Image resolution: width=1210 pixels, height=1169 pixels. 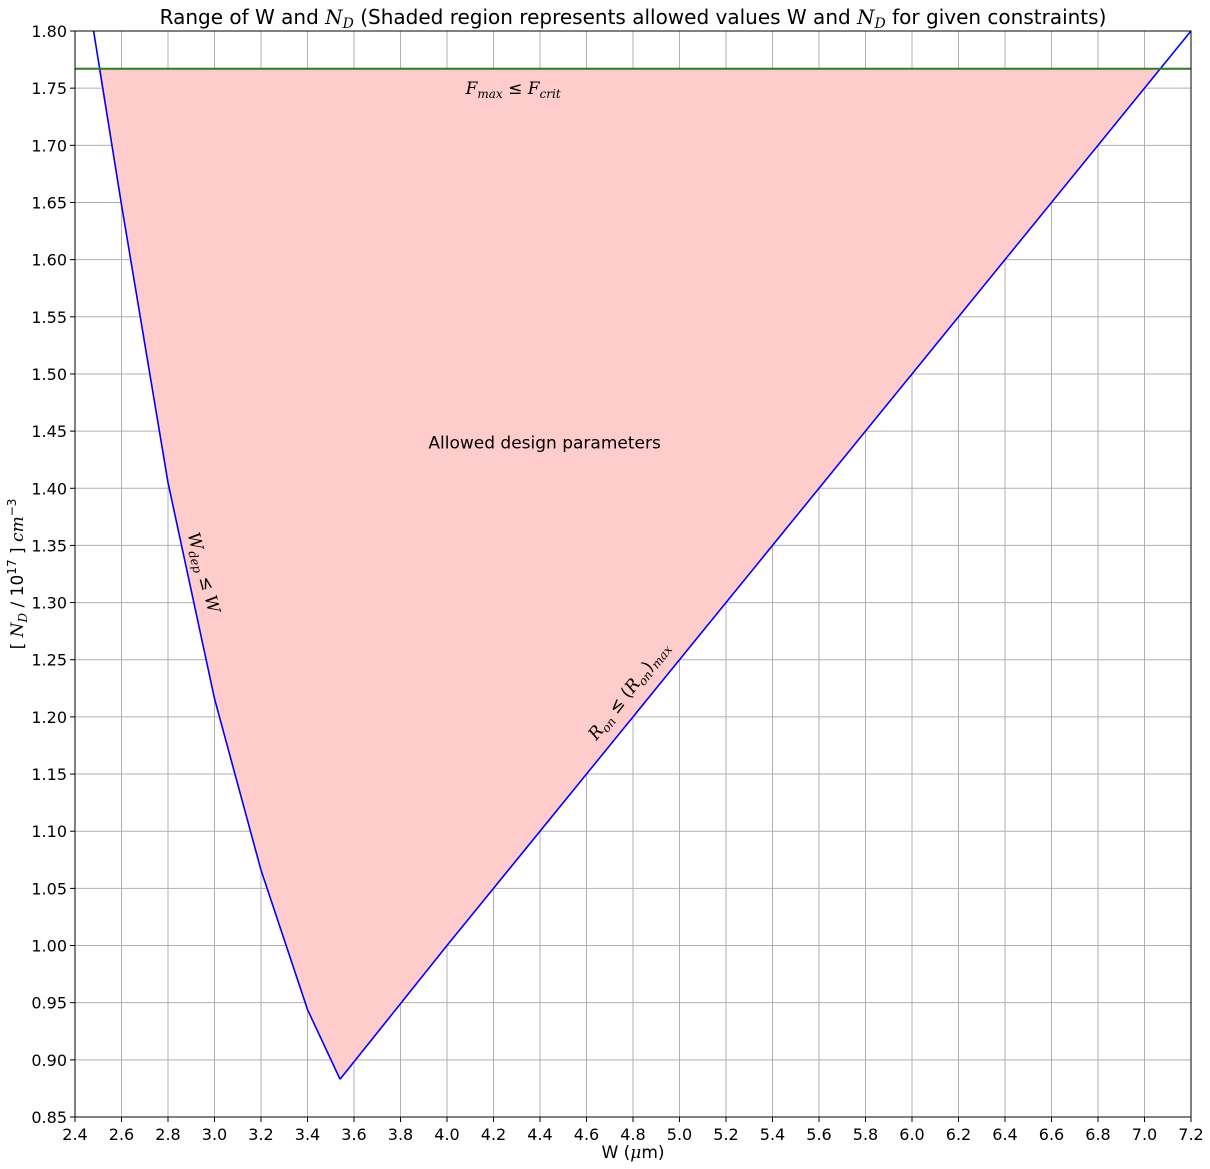 I want to click on y-tick-label: 1.55, so click(x=49, y=317).